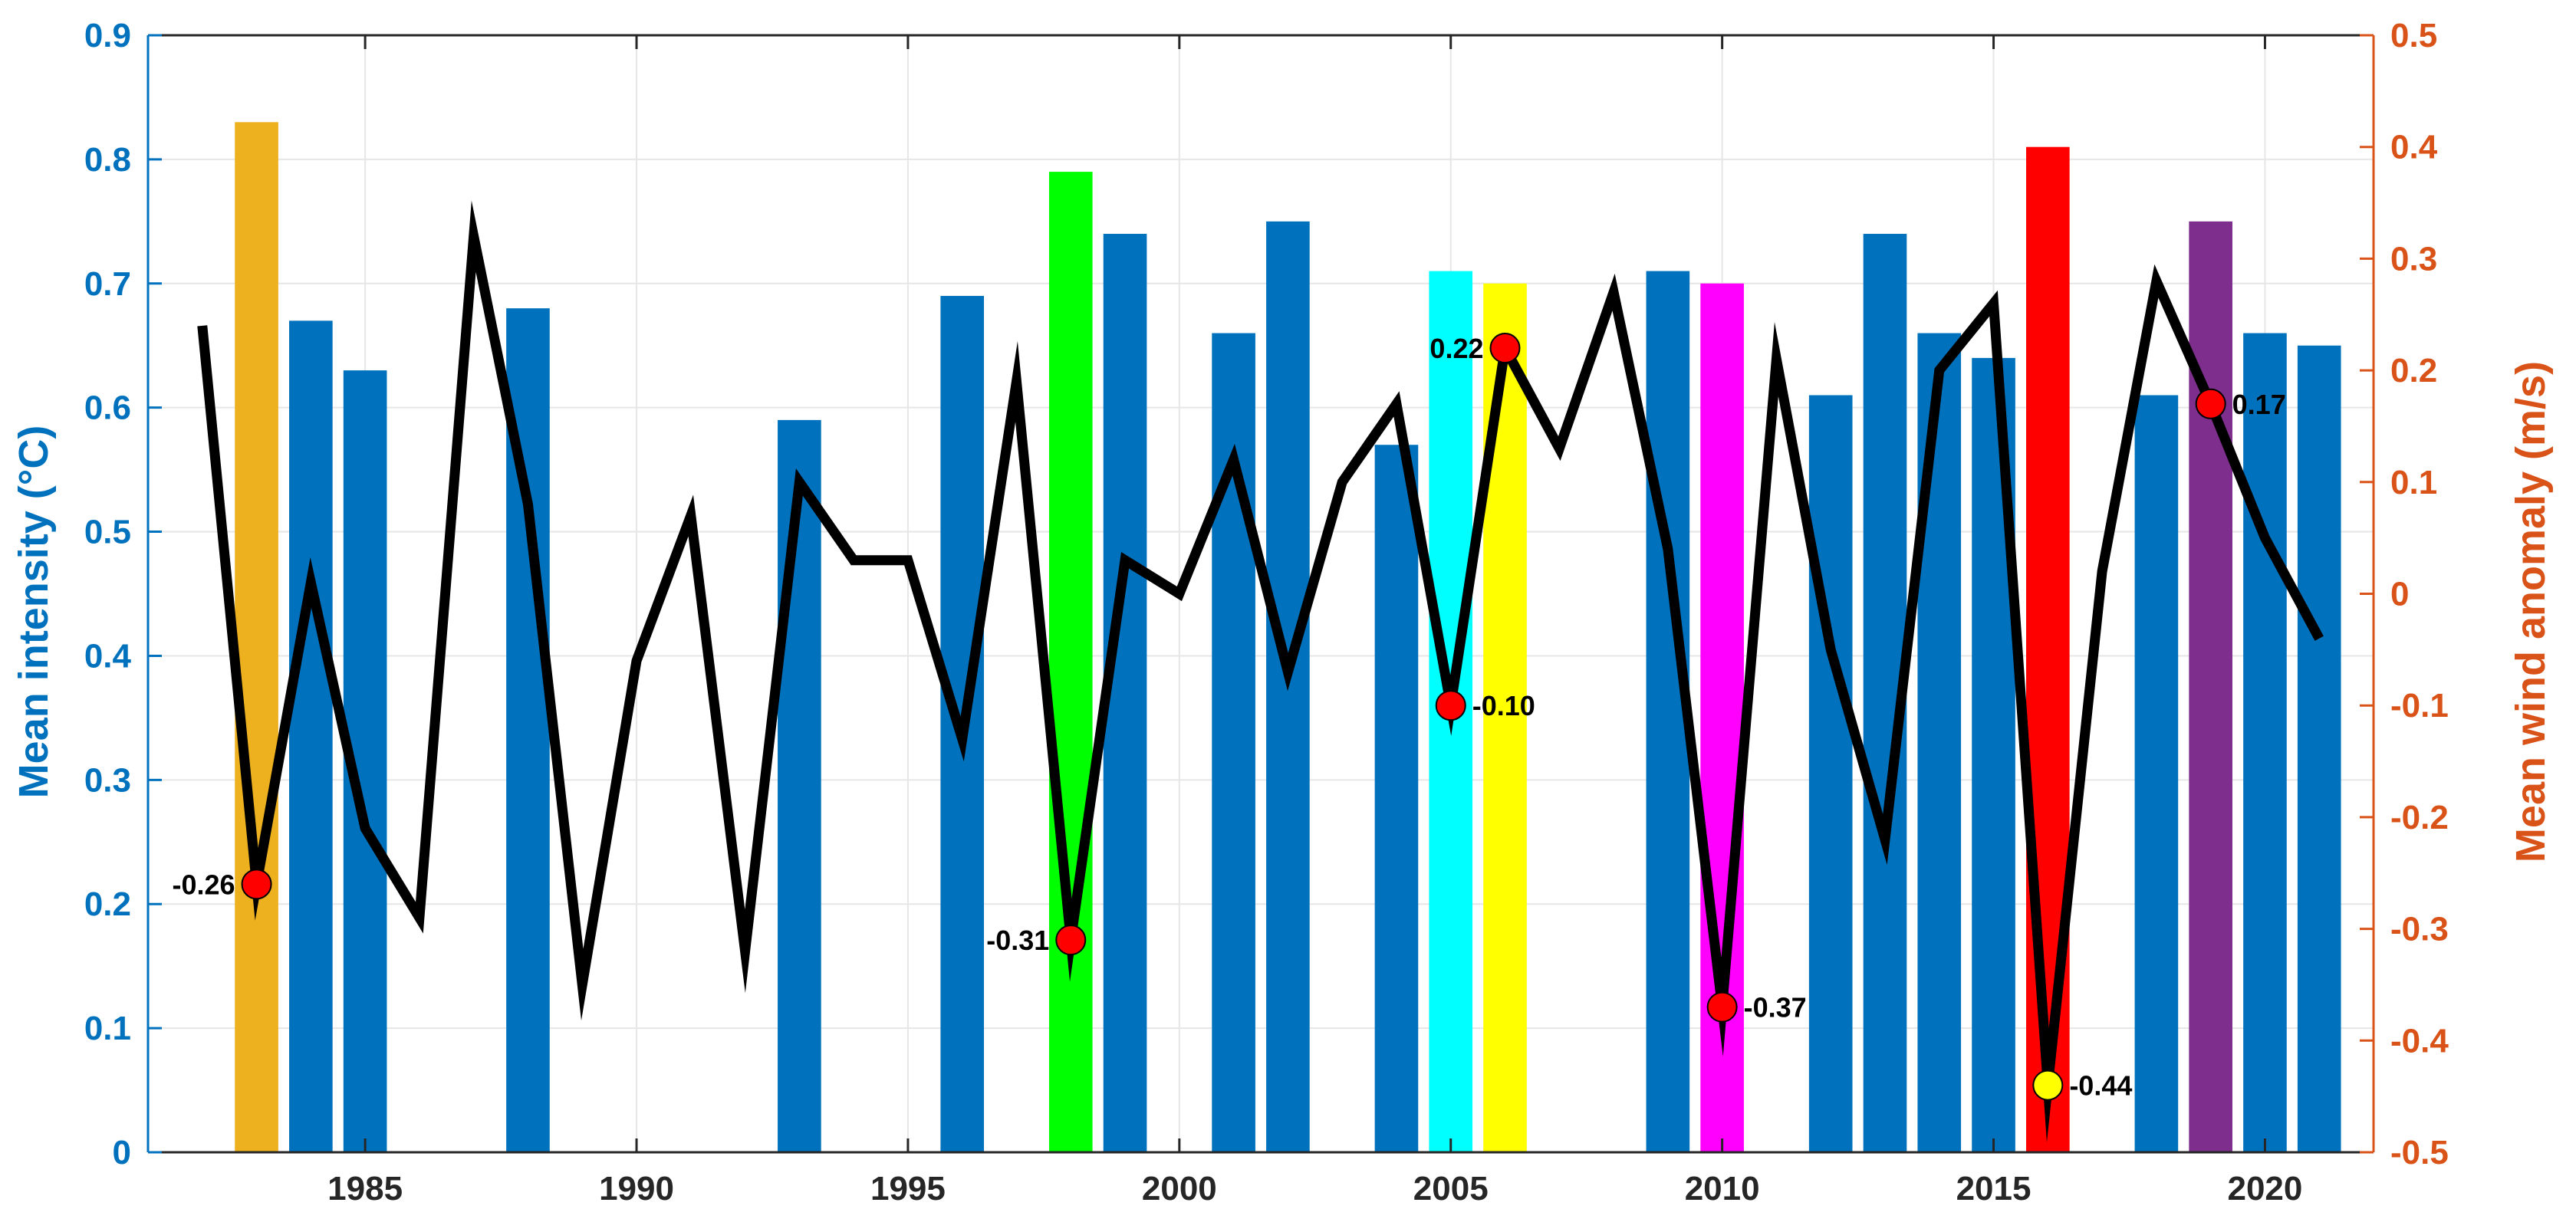 The width and height of the screenshot is (2576, 1232). What do you see at coordinates (122, 1152) in the screenshot?
I see `tick-label-left: 0` at bounding box center [122, 1152].